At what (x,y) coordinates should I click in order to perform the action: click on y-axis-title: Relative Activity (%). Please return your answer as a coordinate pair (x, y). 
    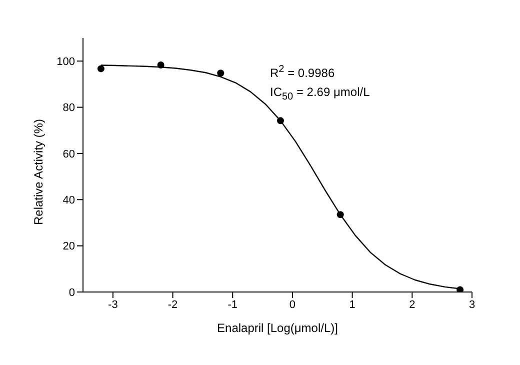
    Looking at the image, I should click on (38, 171).